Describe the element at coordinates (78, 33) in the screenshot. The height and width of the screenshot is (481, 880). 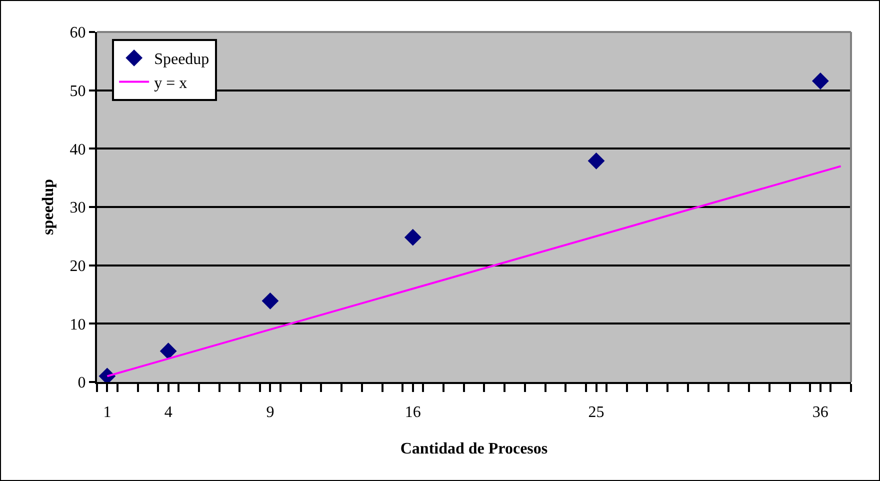
I see `y-tick-label: 60` at that location.